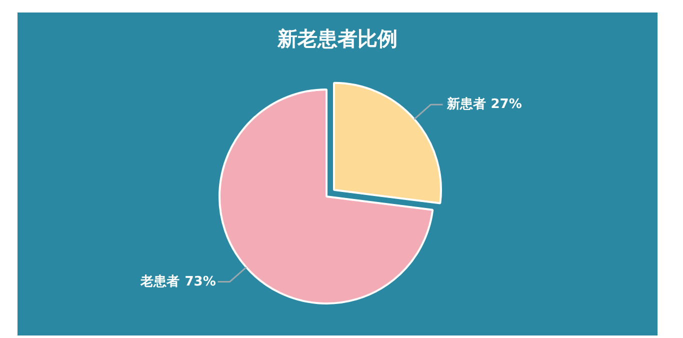 Image resolution: width=683 pixels, height=338 pixels. Describe the element at coordinates (200, 282) in the screenshot. I see `data-label: 73%` at that location.